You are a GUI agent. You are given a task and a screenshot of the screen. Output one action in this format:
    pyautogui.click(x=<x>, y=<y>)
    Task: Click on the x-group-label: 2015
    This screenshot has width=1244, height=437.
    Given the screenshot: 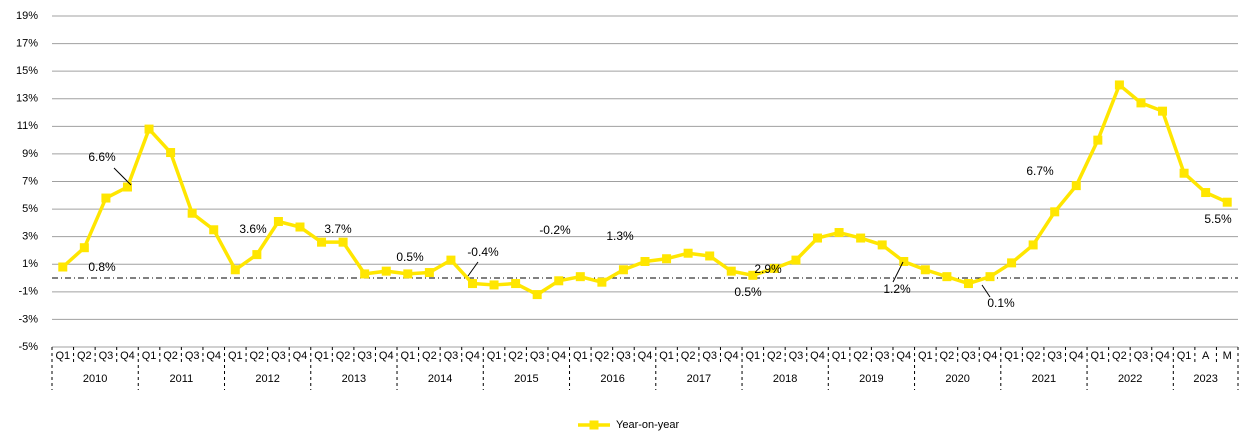 What is the action you would take?
    pyautogui.click(x=526, y=379)
    